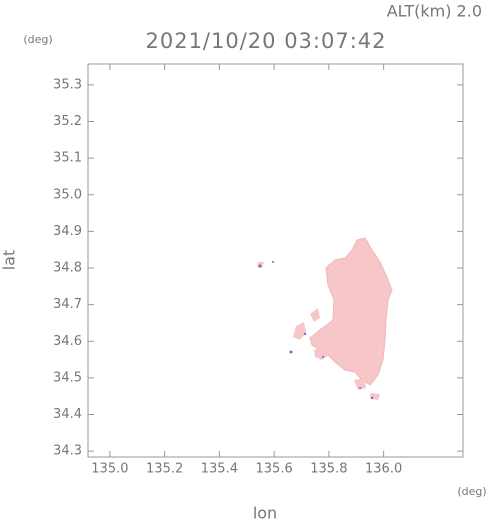 The height and width of the screenshot is (521, 491). What do you see at coordinates (383, 469) in the screenshot?
I see `x-tick-label: 136.0` at bounding box center [383, 469].